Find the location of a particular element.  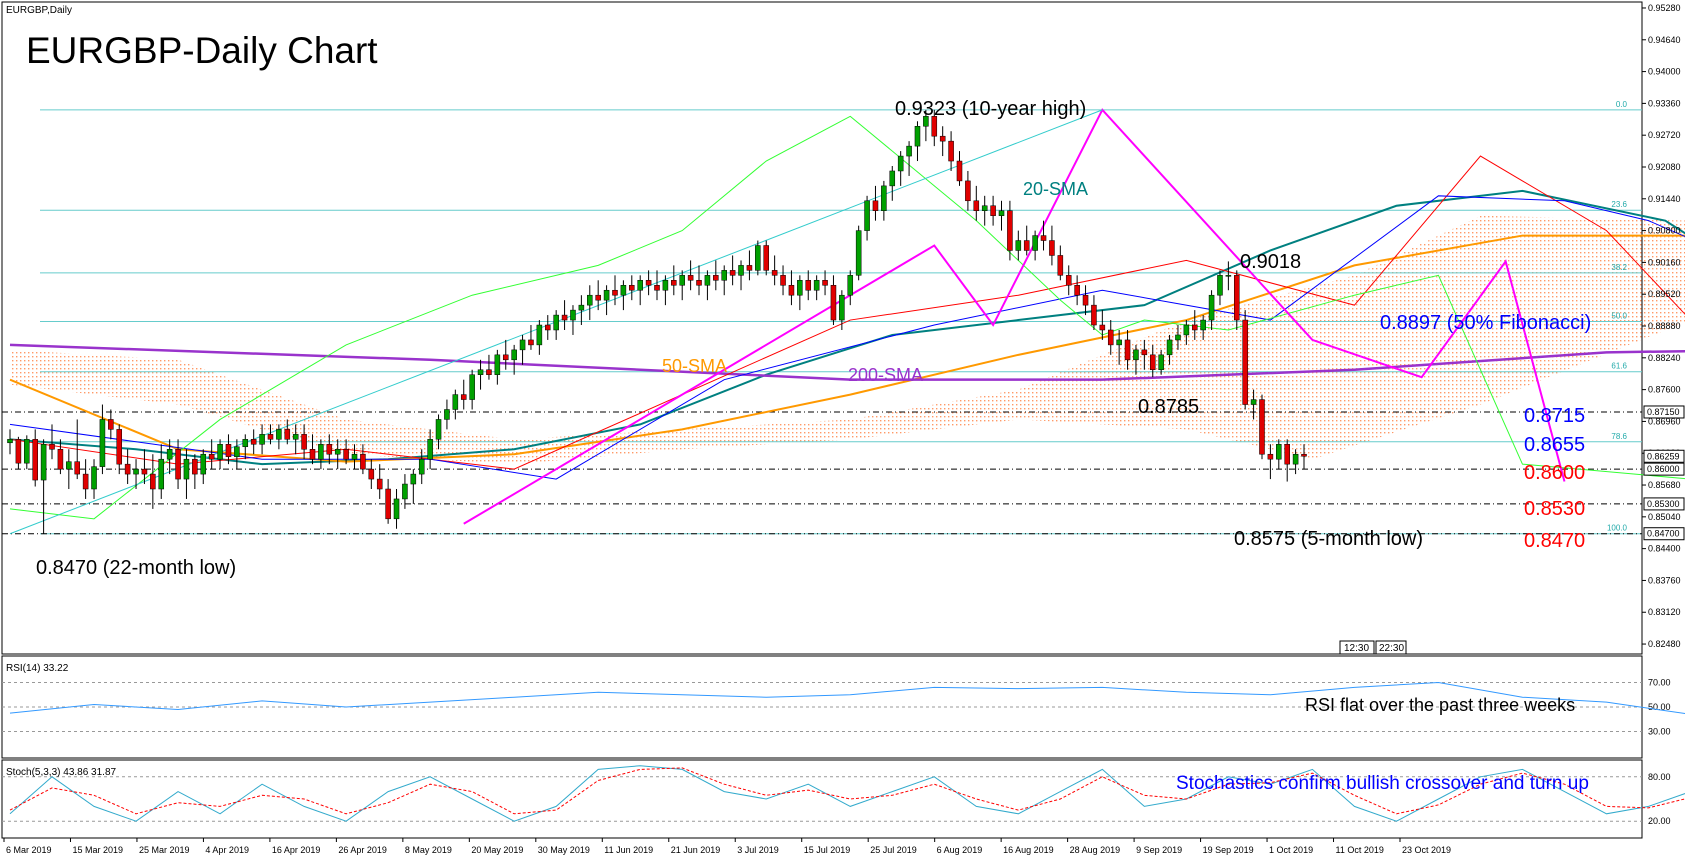

stoch-panel: 80.00 20.00 is located at coordinates (843, 795).